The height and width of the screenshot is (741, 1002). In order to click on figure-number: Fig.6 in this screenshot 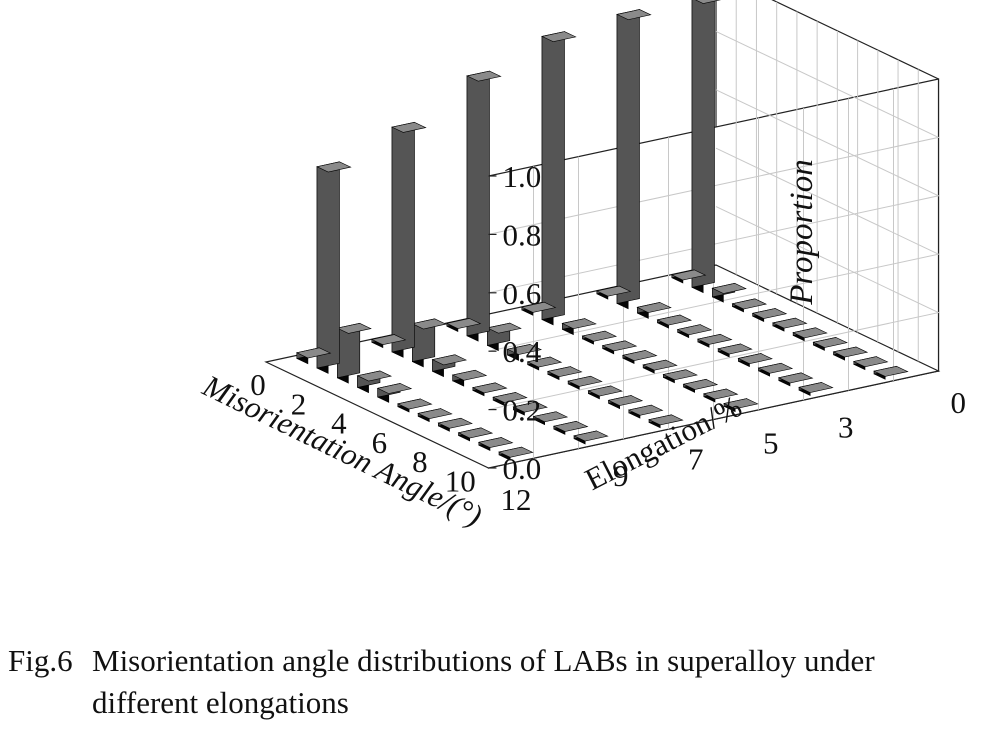, I will do `click(40, 660)`.